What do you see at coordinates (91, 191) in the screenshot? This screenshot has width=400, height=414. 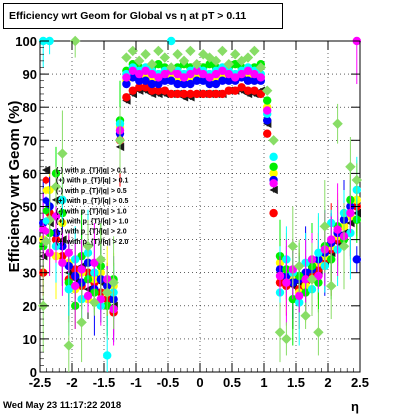 I see `legend-label: (-) with p_{T}/|q| > 0.5` at bounding box center [91, 191].